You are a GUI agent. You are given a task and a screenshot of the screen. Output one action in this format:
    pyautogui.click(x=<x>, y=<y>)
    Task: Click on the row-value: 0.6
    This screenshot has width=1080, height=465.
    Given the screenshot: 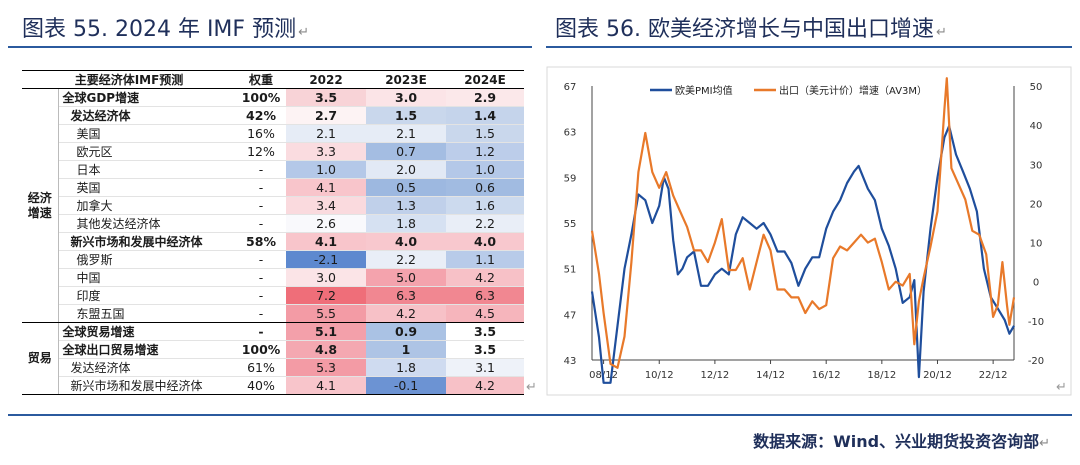 What is the action you would take?
    pyautogui.click(x=485, y=187)
    